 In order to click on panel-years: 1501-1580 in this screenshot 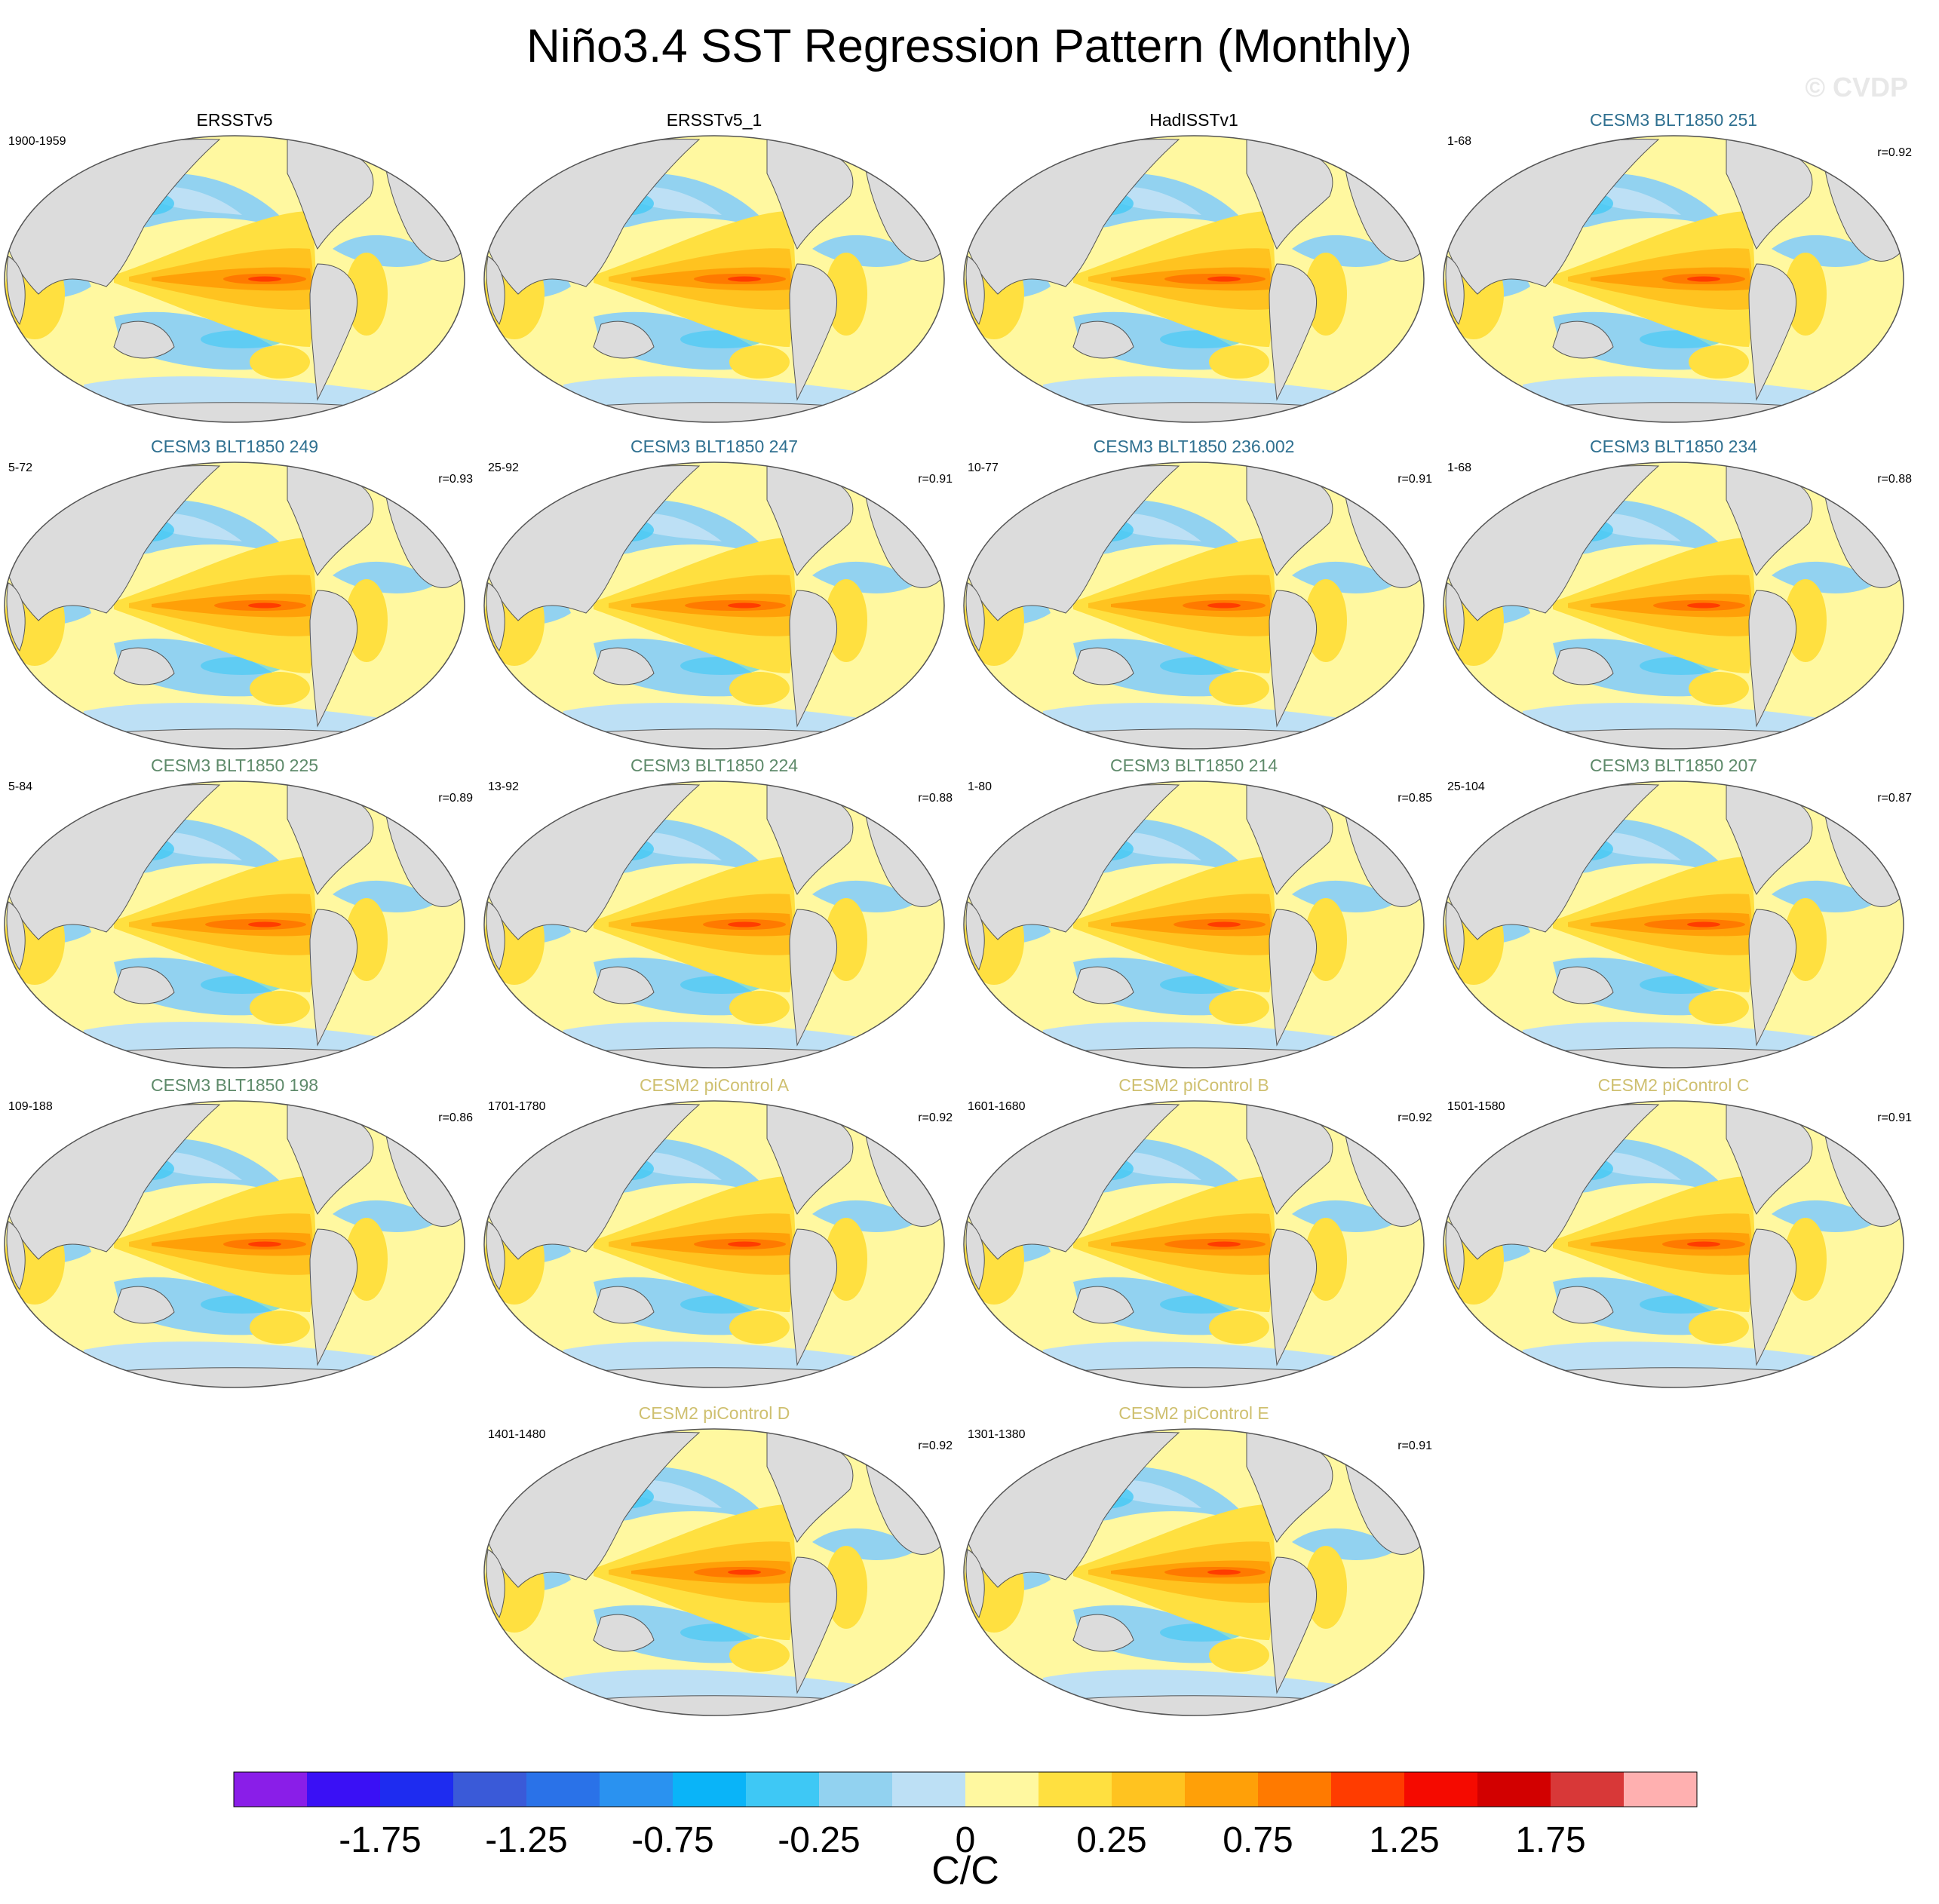, I will do `click(1476, 1106)`.